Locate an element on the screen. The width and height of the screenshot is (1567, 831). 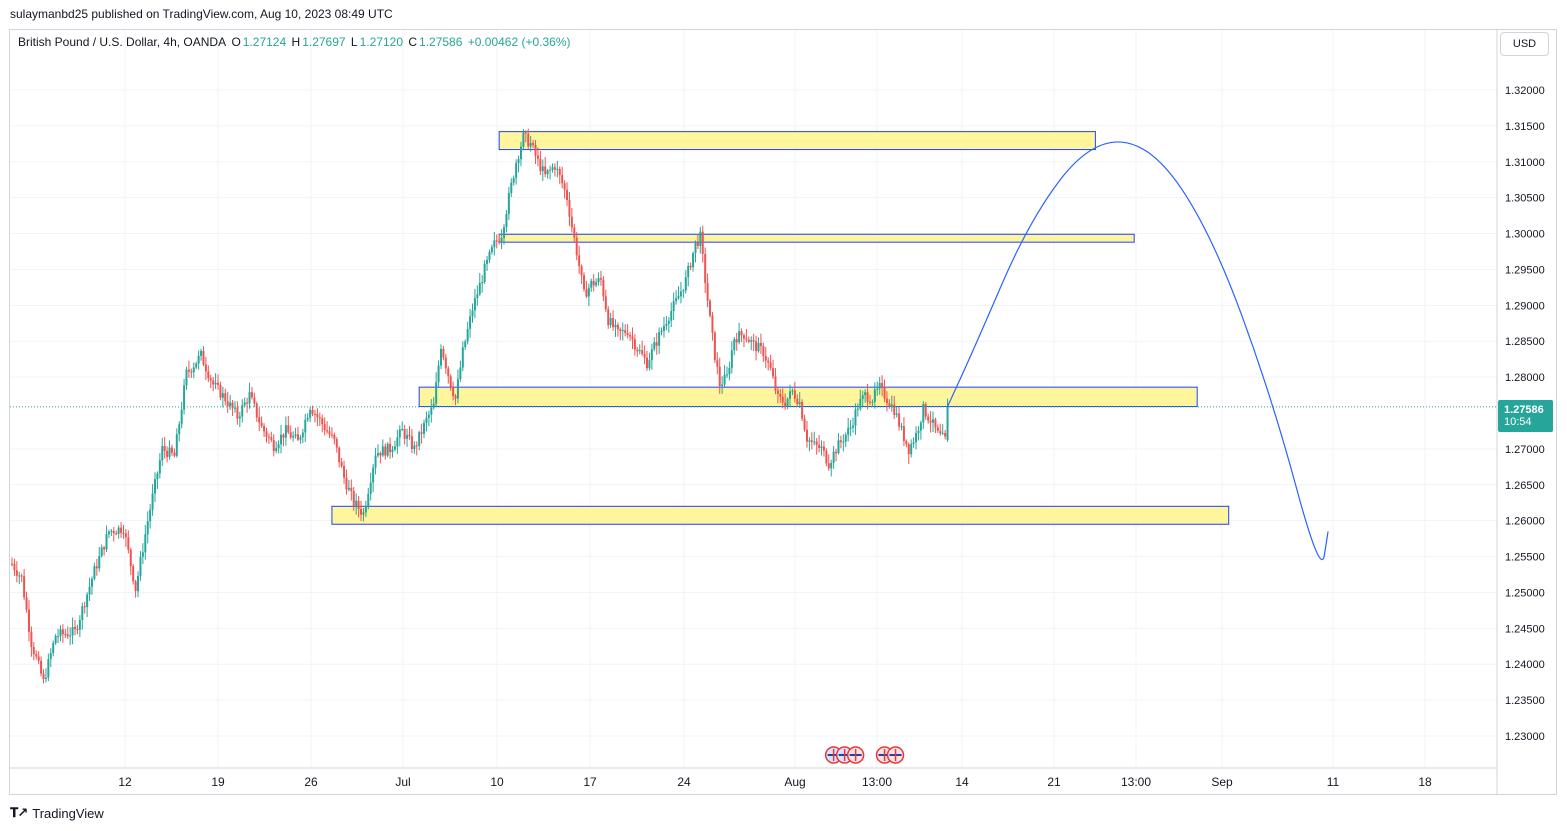
price-tick-label: 1.29500 is located at coordinates (1525, 270).